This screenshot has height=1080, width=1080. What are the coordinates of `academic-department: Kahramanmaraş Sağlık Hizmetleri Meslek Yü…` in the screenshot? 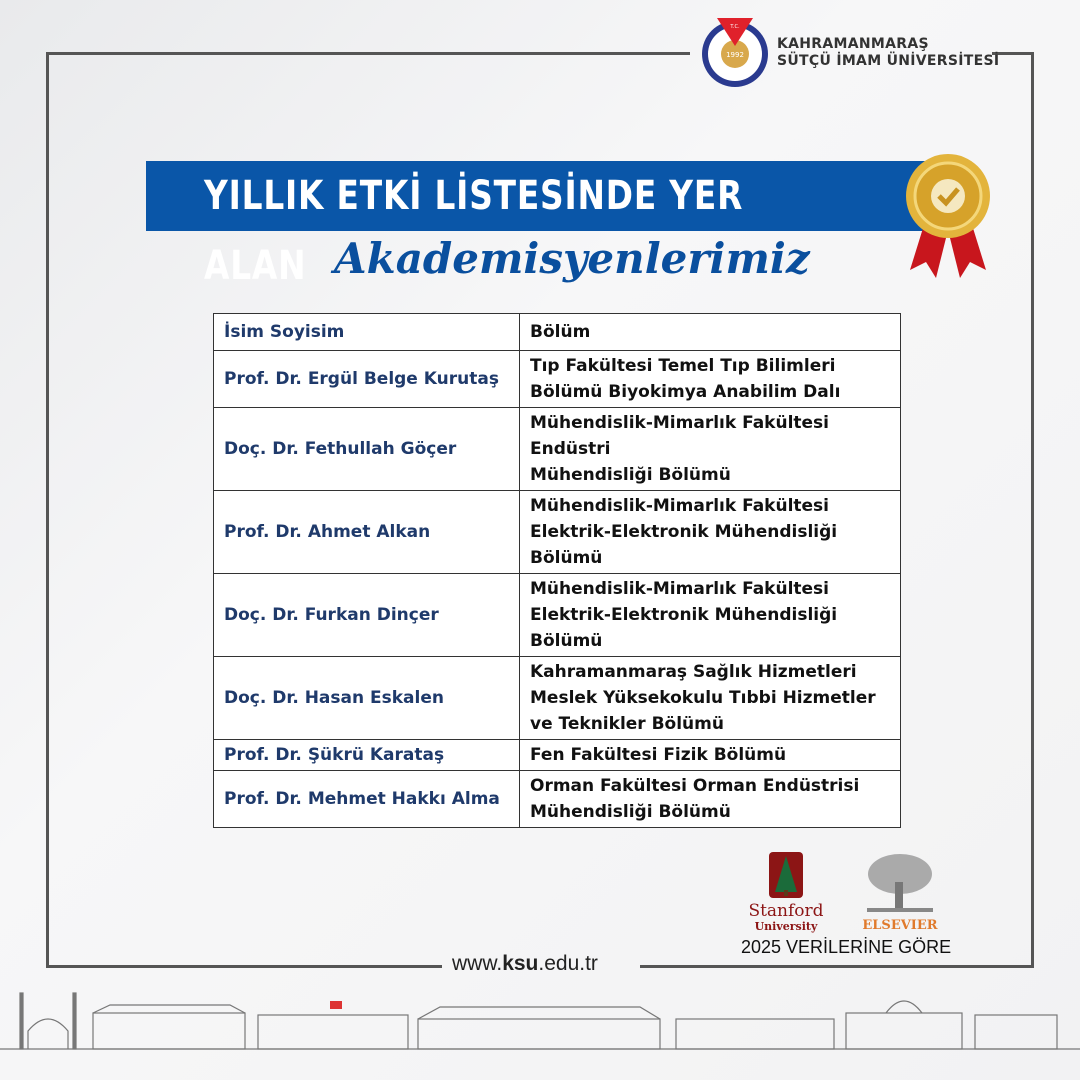 It's located at (710, 698).